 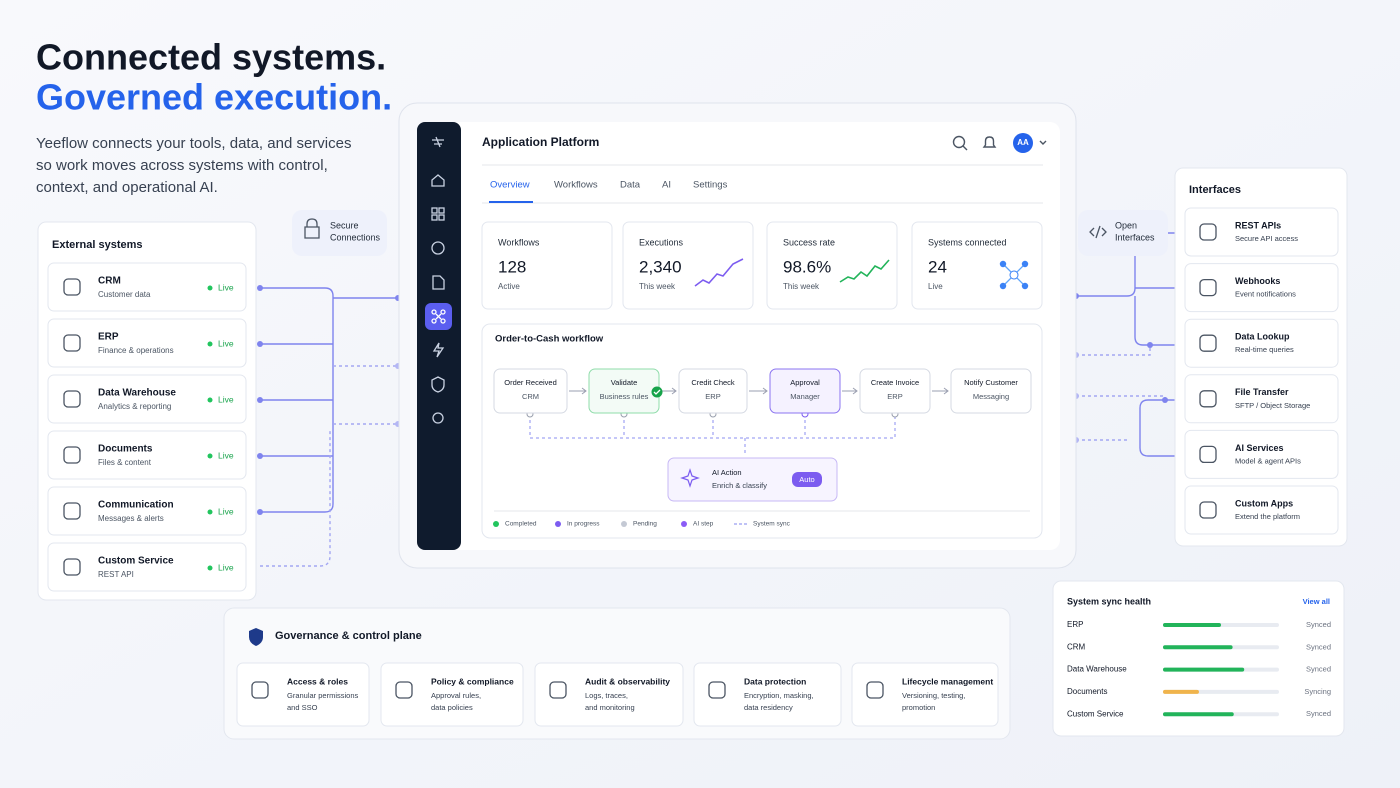 I want to click on view-all-link: View all, so click(x=1316, y=601).